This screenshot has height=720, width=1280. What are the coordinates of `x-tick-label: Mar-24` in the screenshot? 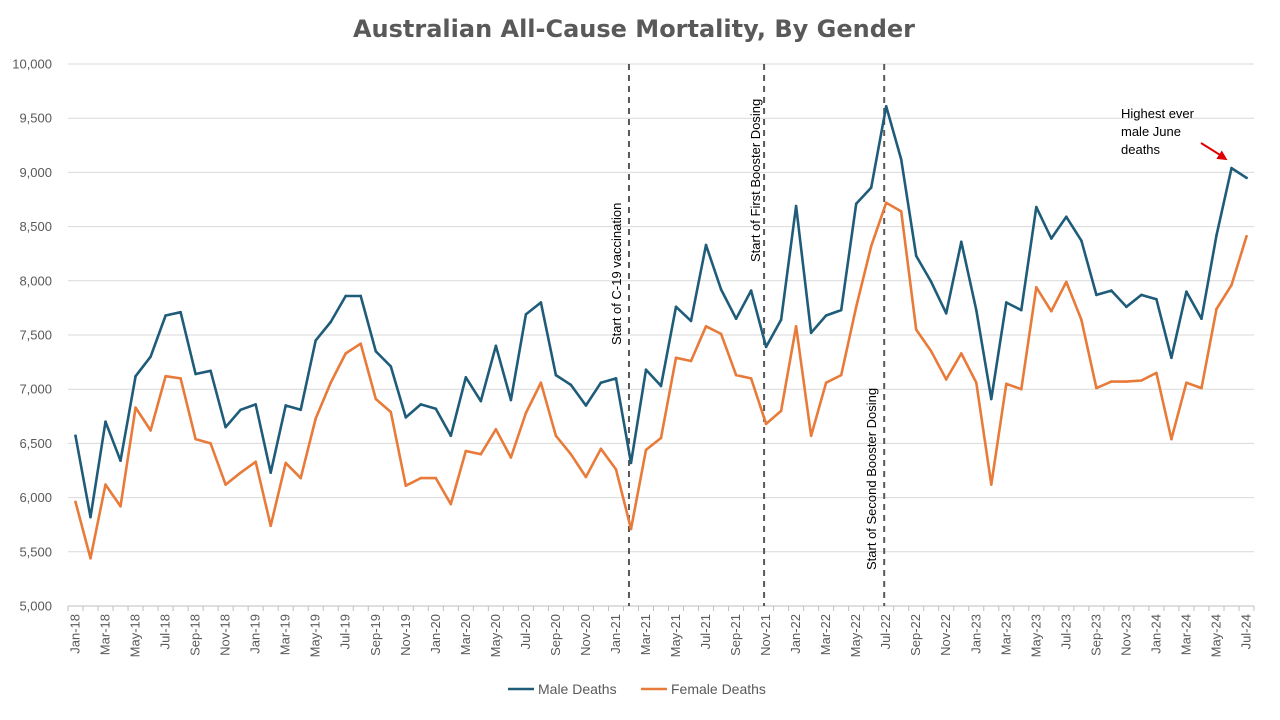 It's located at (1185, 634).